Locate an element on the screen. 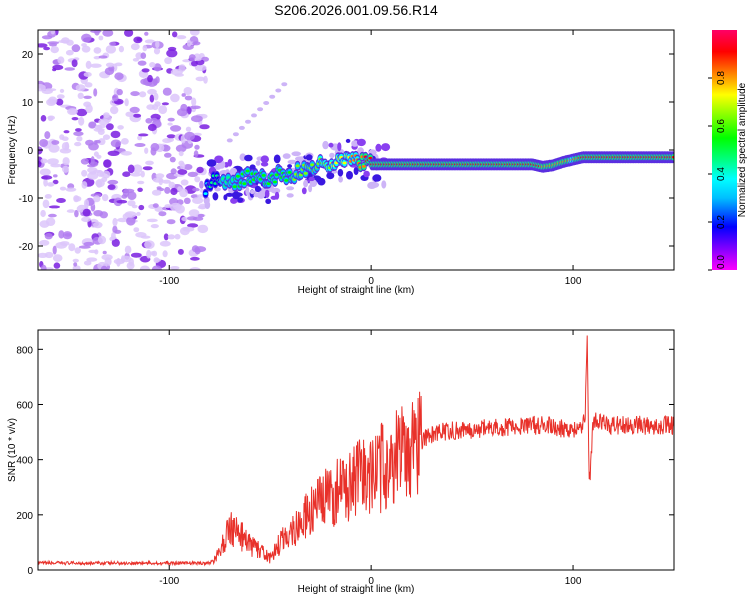 The width and height of the screenshot is (750, 600). signal-trace is located at coordinates (438, 173).